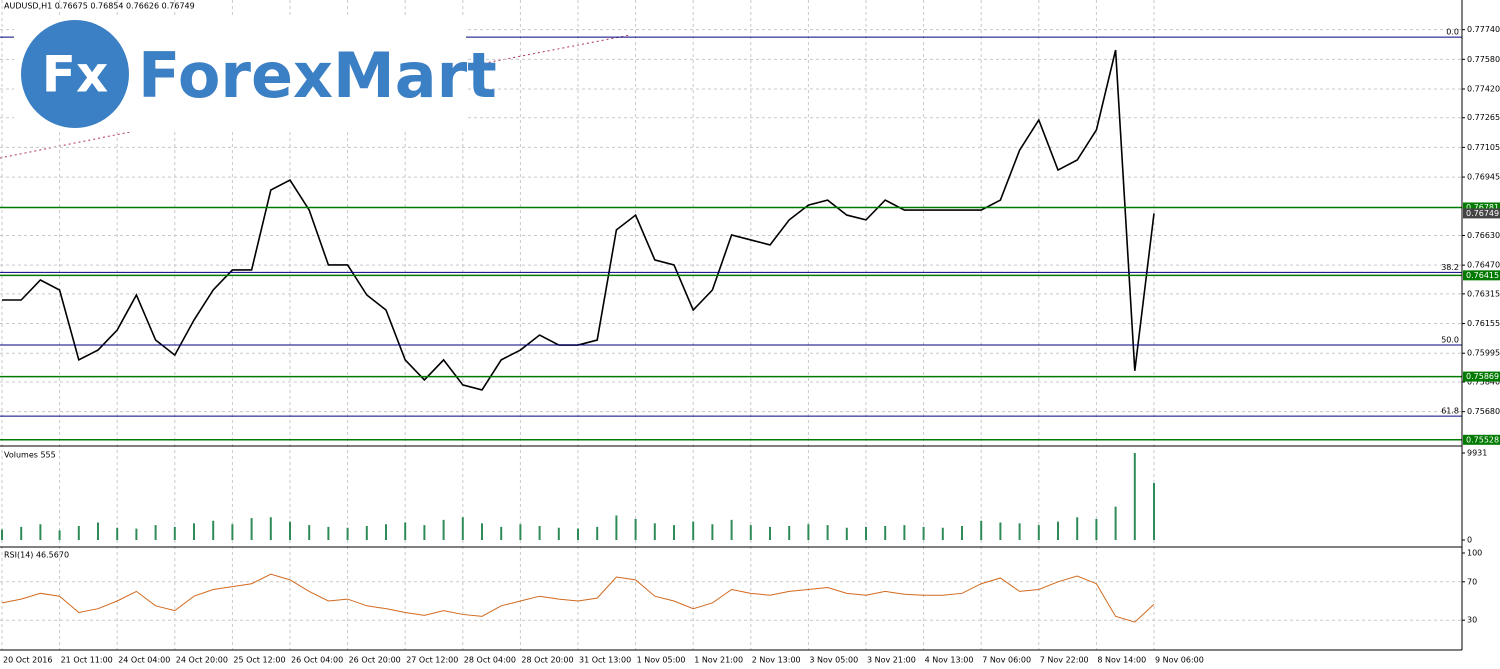 This screenshot has height=669, width=1500. Describe the element at coordinates (1472, 581) in the screenshot. I see `y-tick-label: 70` at that location.